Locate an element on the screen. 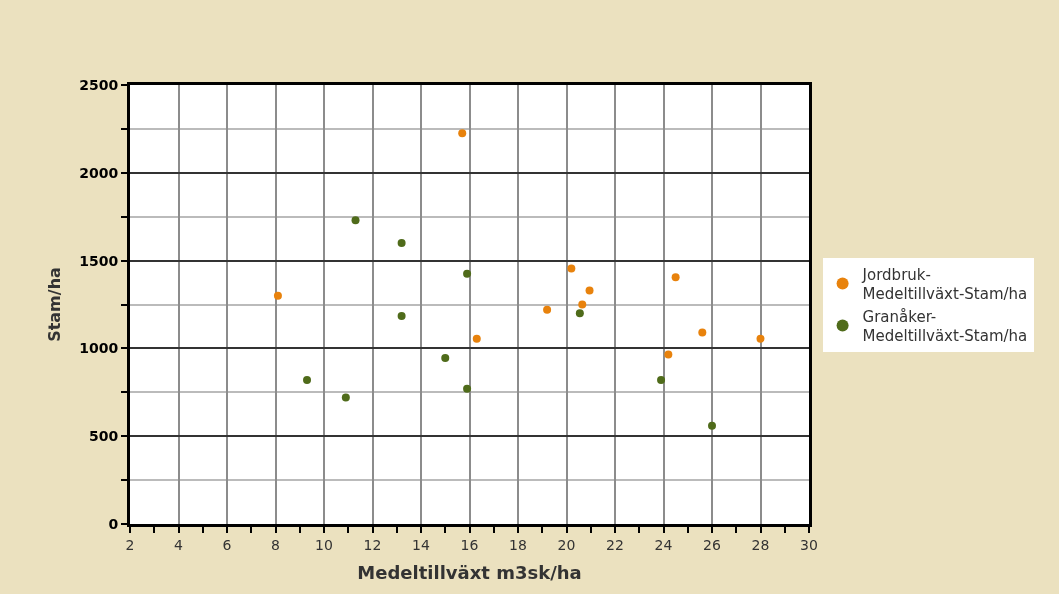 The image size is (1059, 594). x-tick-label: 6 is located at coordinates (227, 544).